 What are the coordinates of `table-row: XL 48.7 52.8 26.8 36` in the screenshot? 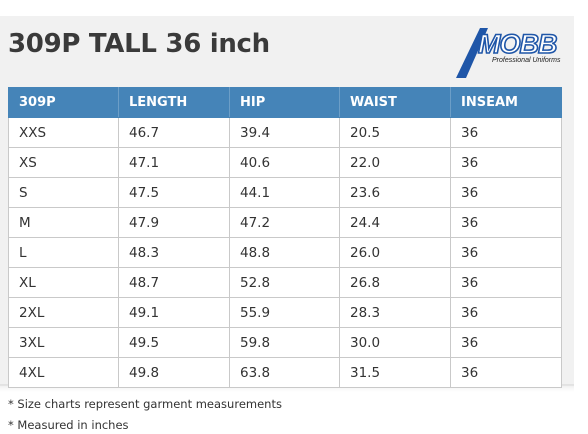 It's located at (285, 282).